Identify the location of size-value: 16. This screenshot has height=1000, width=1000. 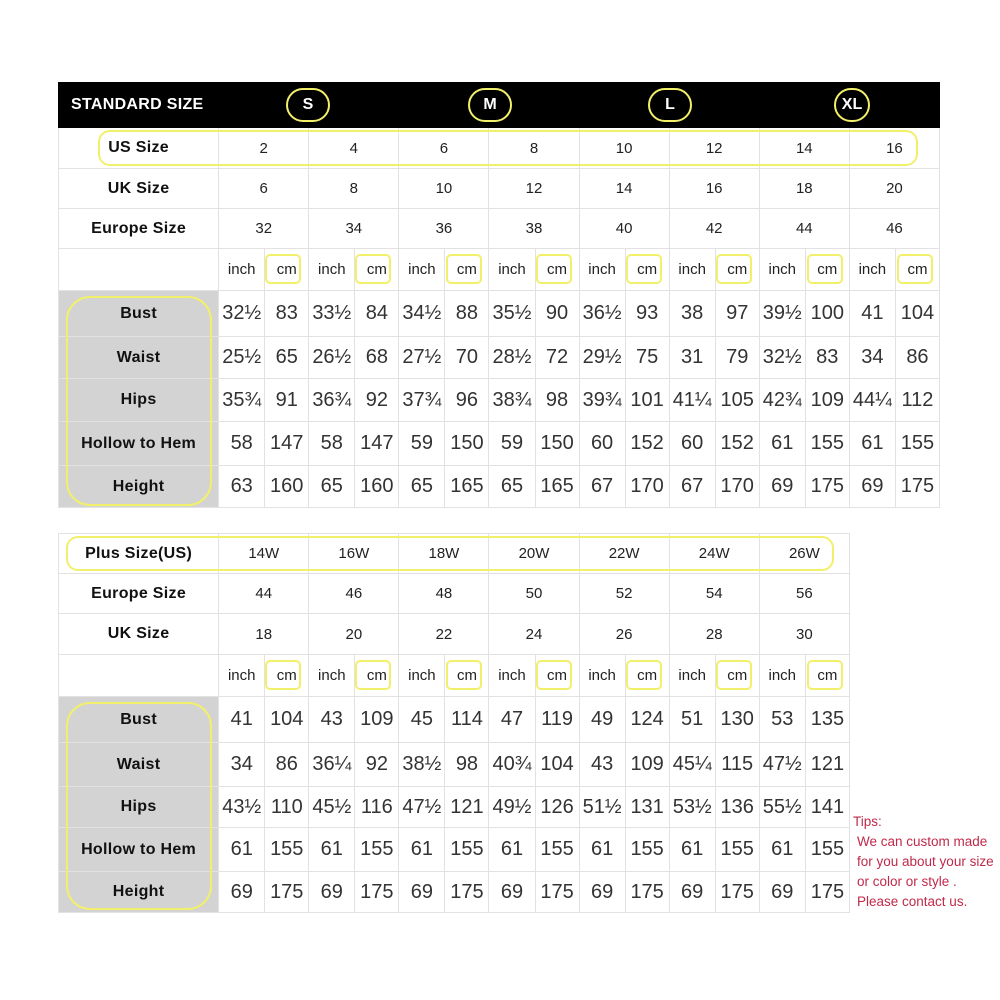
(714, 188).